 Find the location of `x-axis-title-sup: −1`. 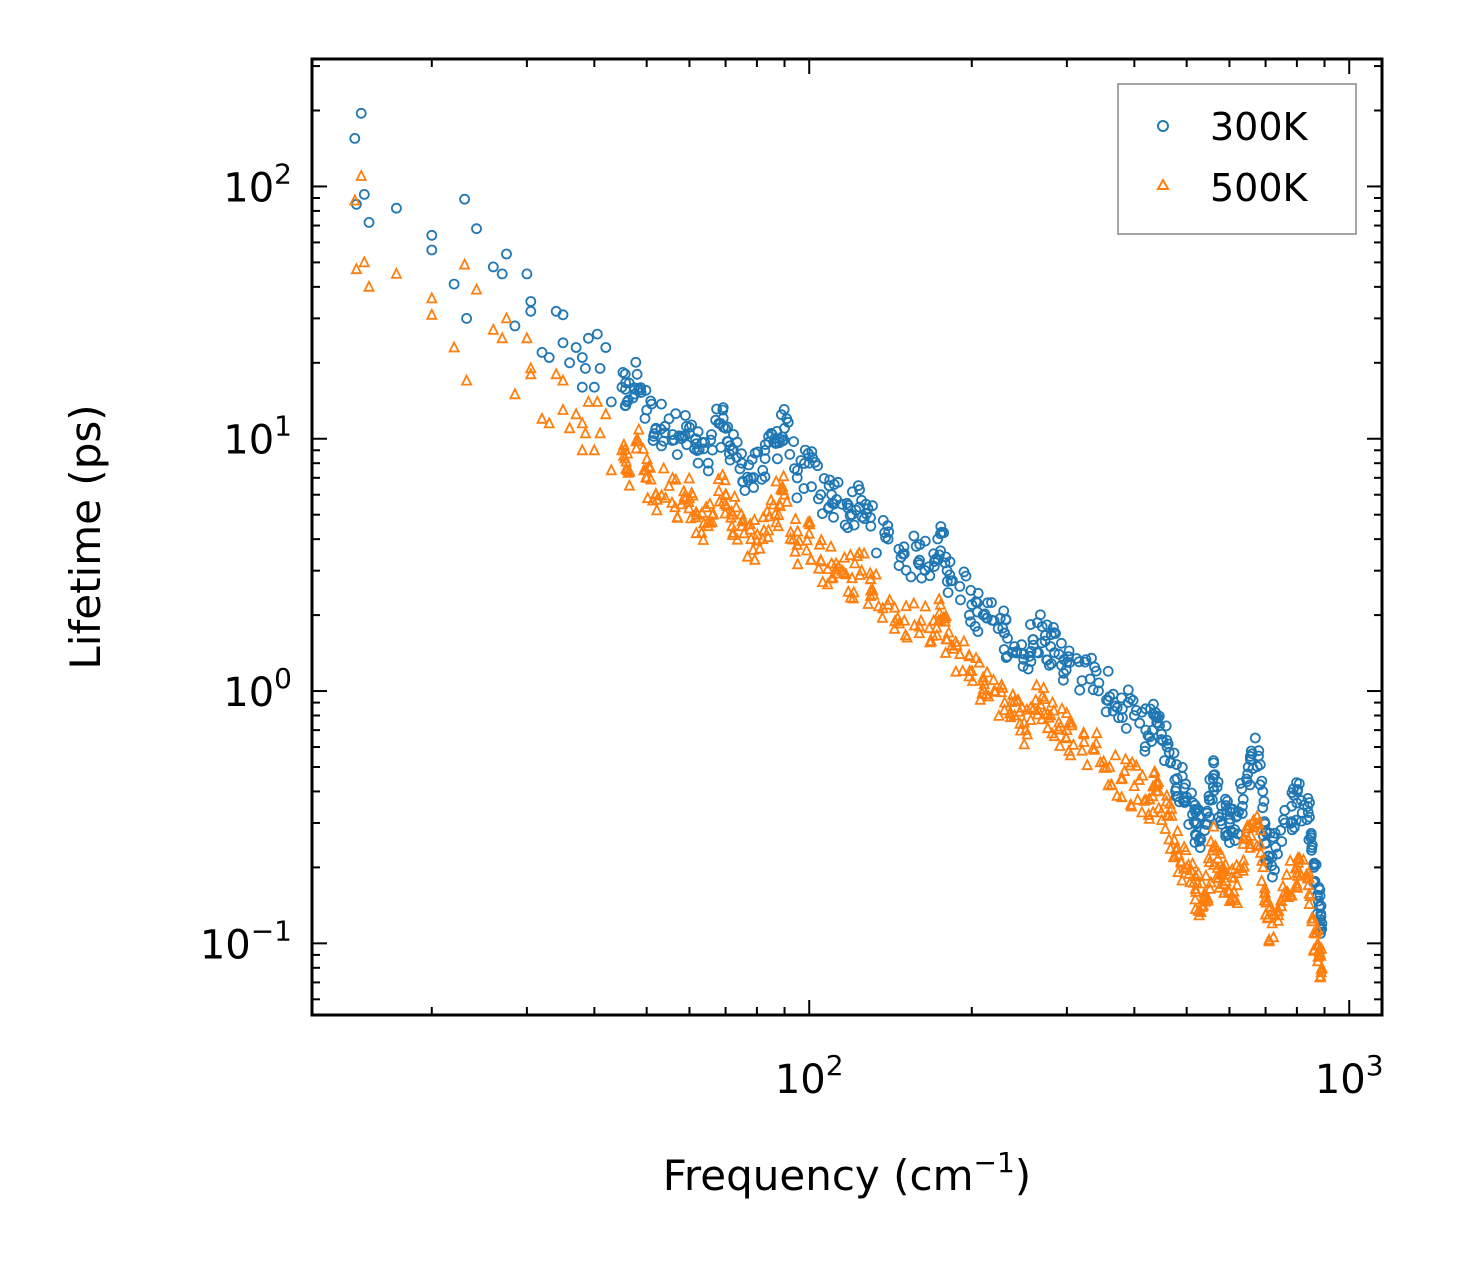

x-axis-title-sup: −1 is located at coordinates (994, 1162).